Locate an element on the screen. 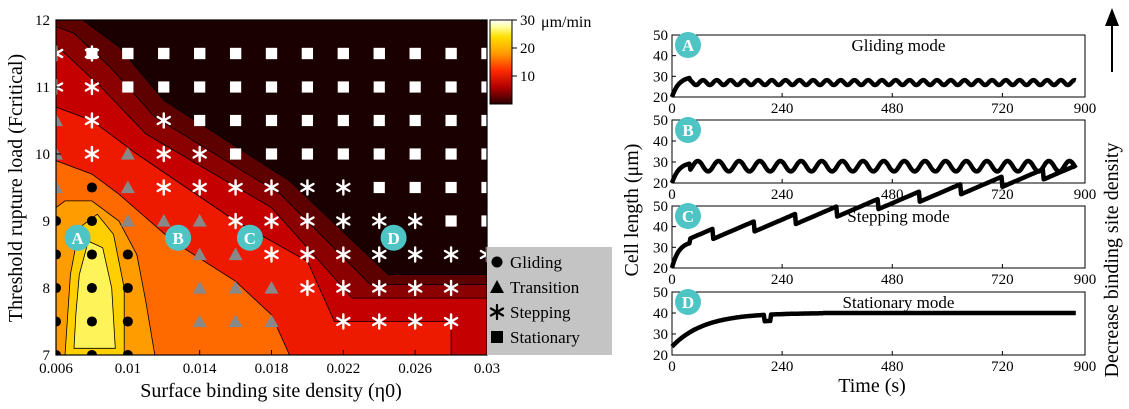 The width and height of the screenshot is (1129, 409). legend-label: Transition is located at coordinates (545, 287).